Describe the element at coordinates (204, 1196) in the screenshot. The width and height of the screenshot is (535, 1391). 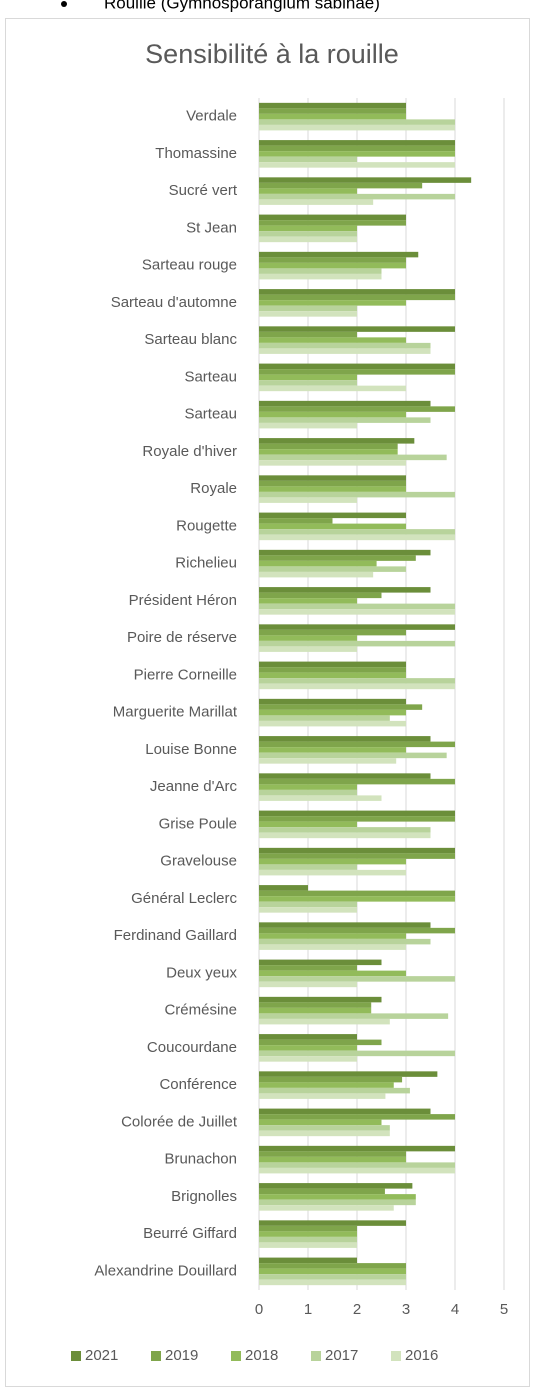
I see `y-tick-label: Brignolles` at that location.